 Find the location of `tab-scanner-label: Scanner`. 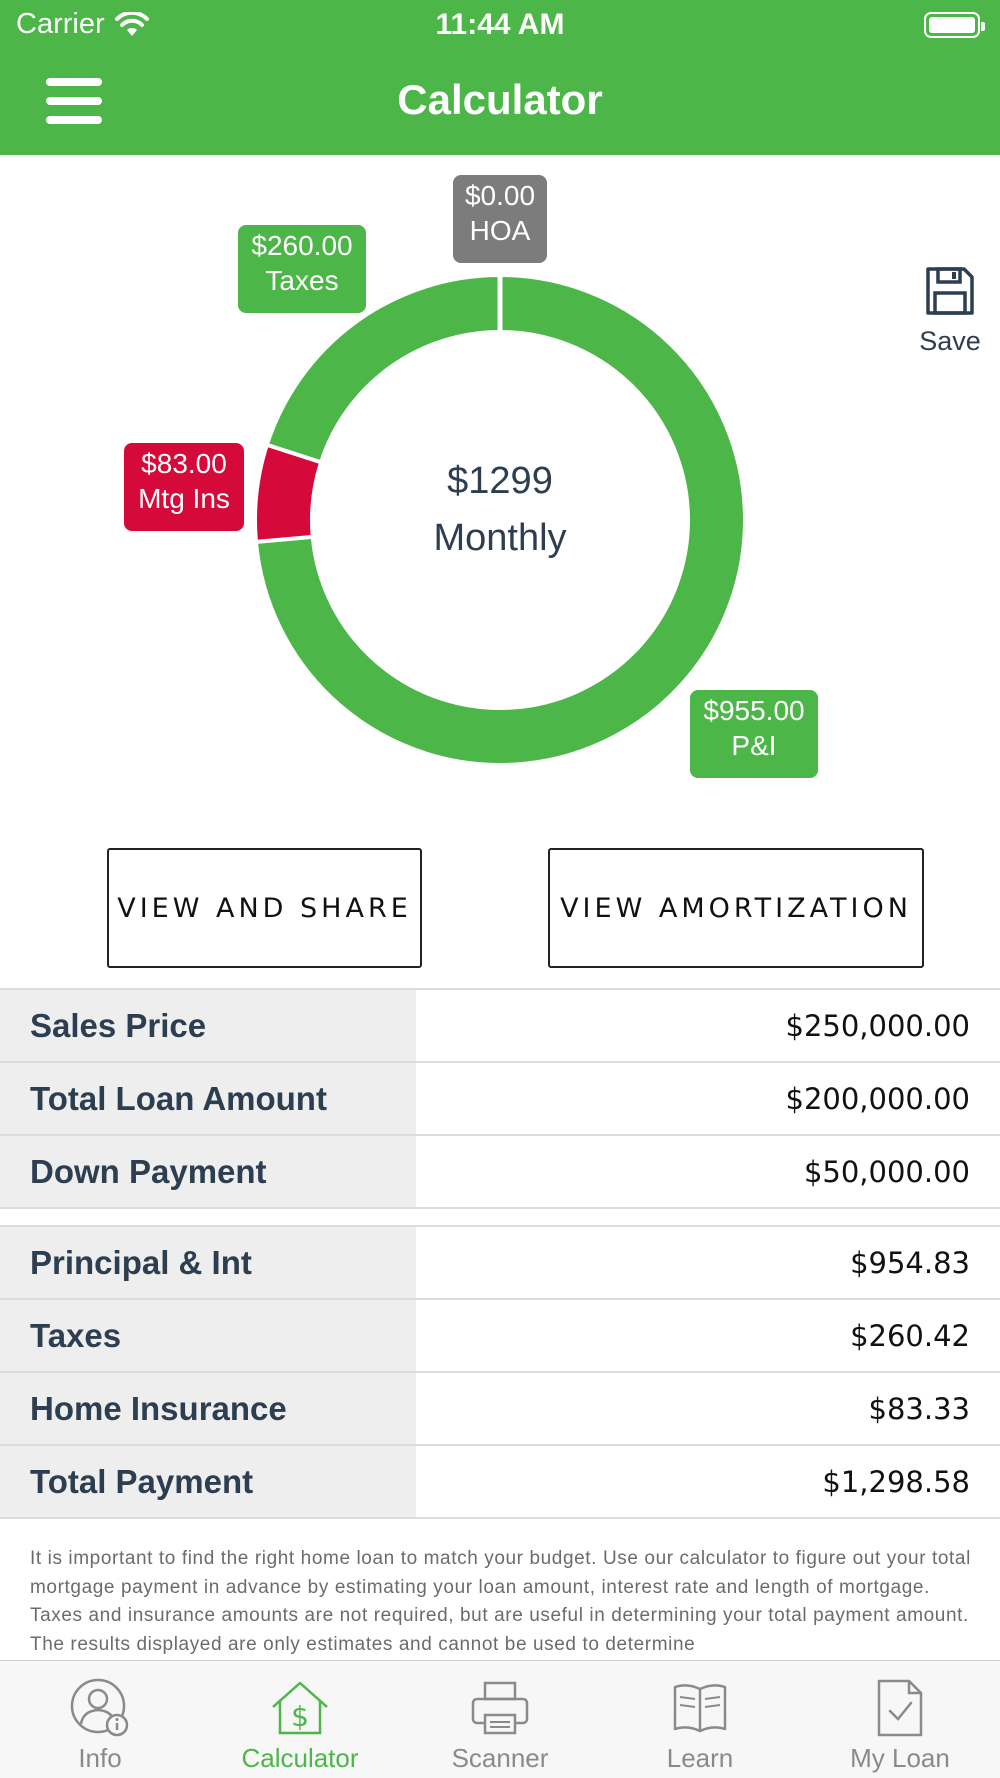

tab-scanner-label: Scanner is located at coordinates (500, 1758).